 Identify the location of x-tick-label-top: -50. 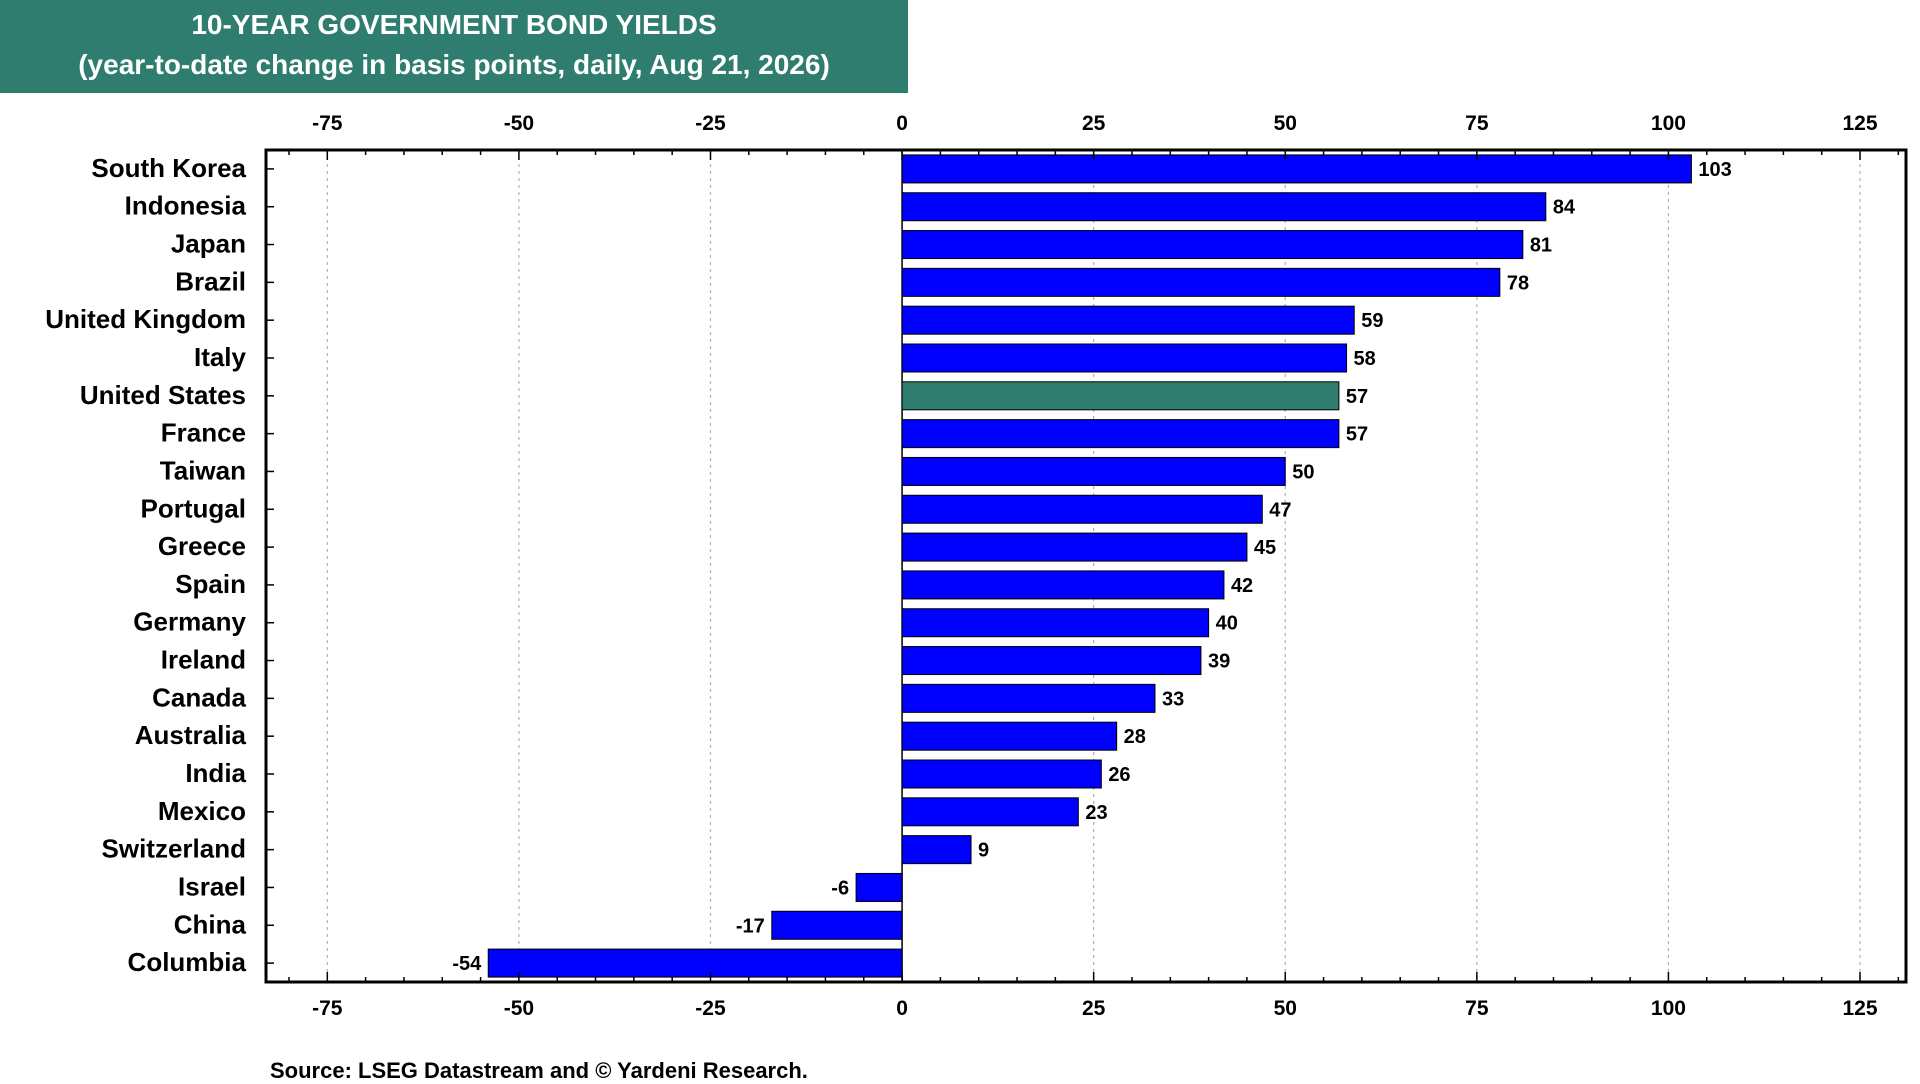
(519, 123).